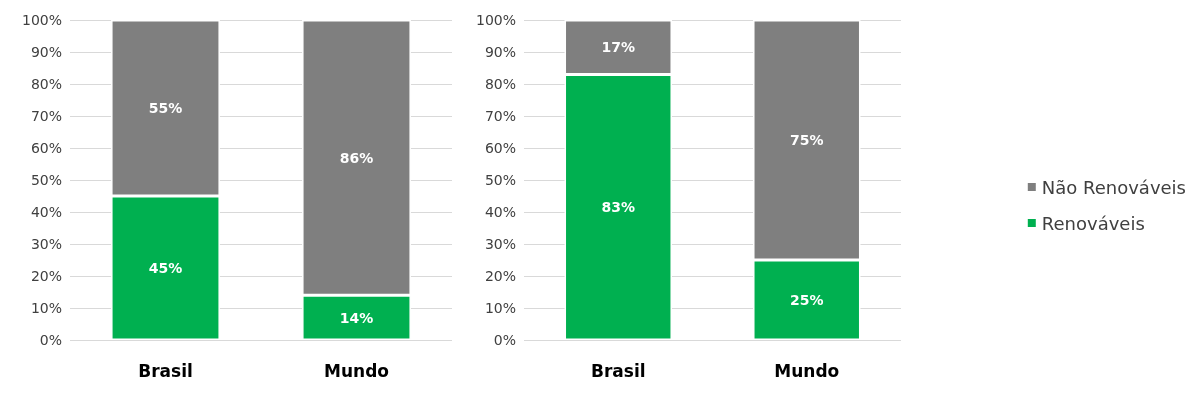  I want to click on data-label: 17%, so click(618, 47).